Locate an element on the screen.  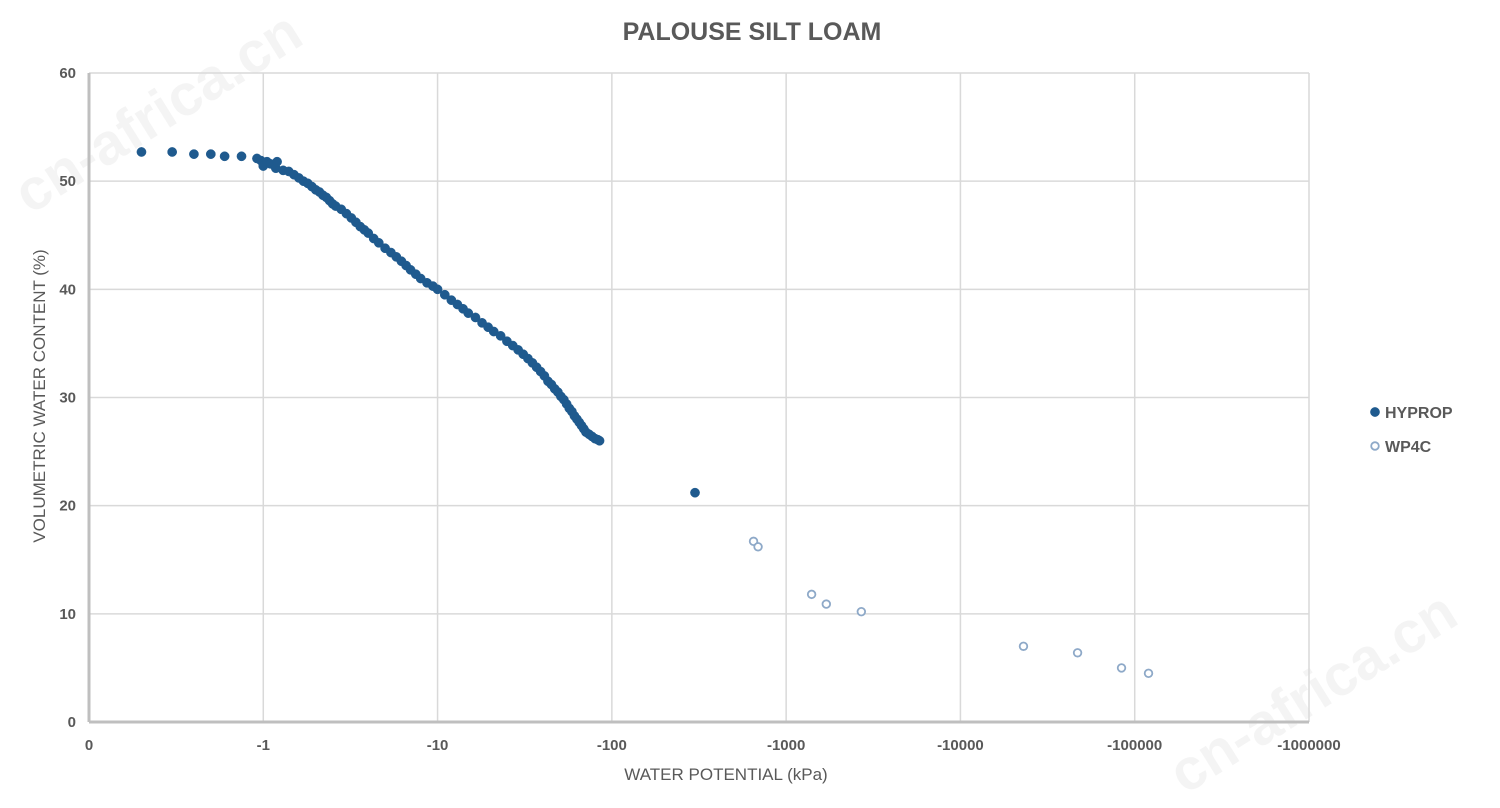
y-tick-label-4: 40 is located at coordinates (67, 289).